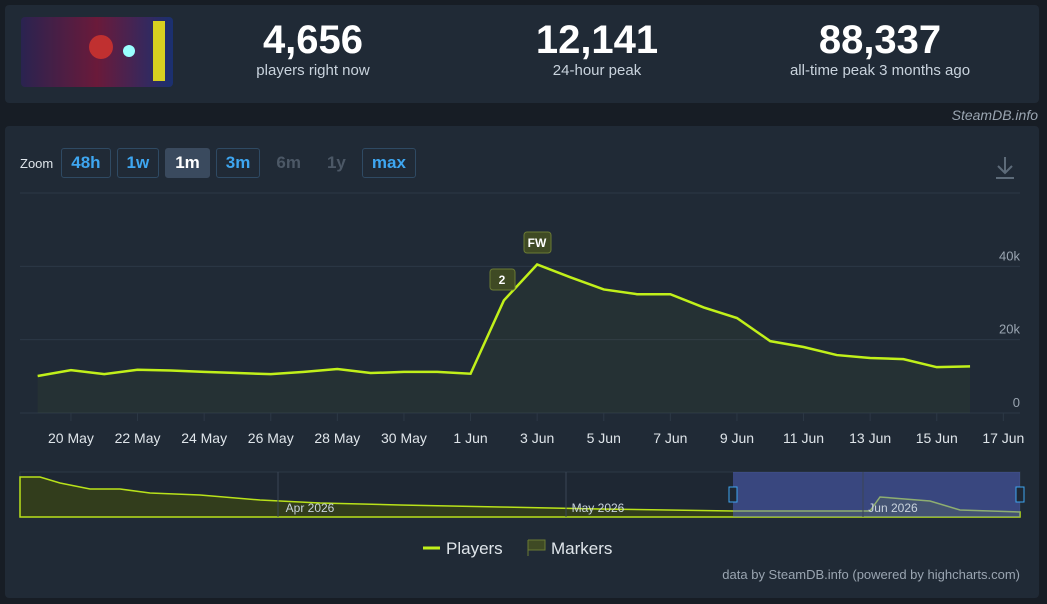 The height and width of the screenshot is (604, 1047). I want to click on zoom-button: max, so click(388, 163).